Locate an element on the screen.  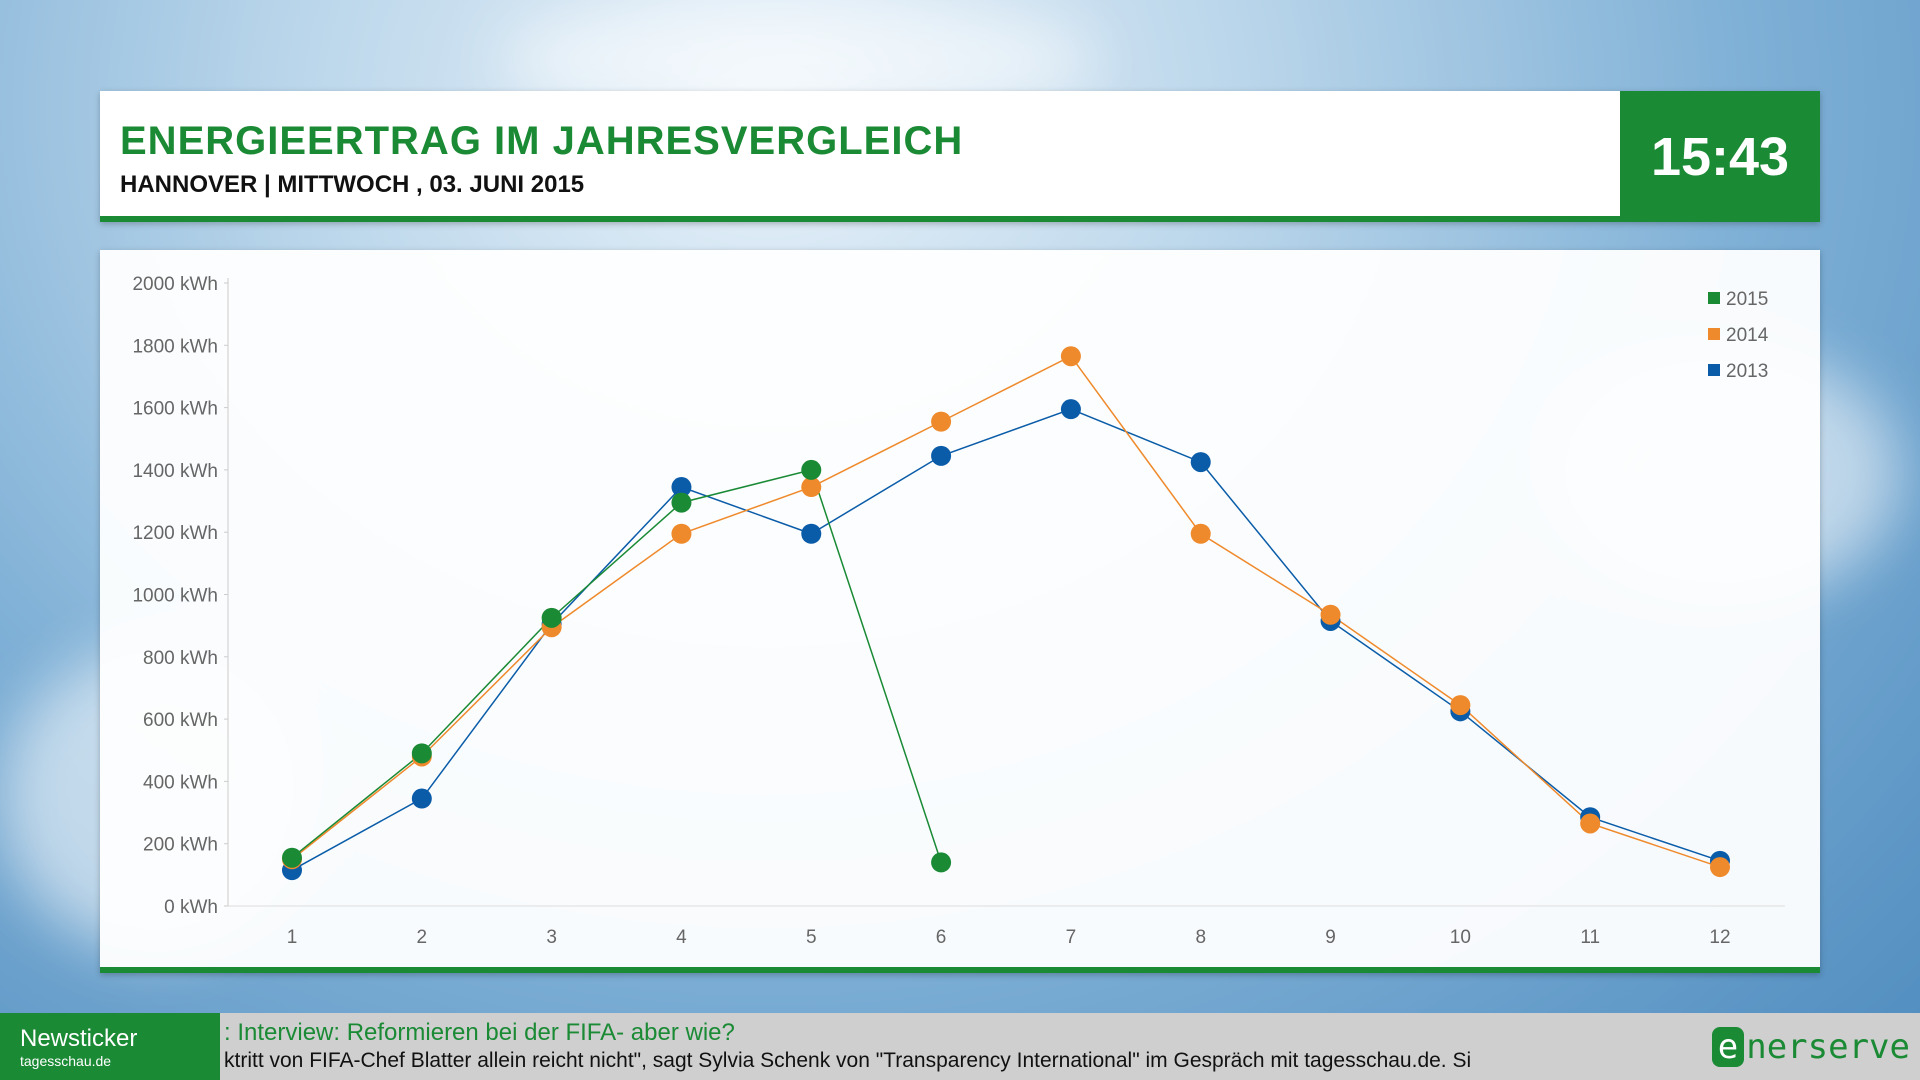
x-tick-label: 3 is located at coordinates (551, 937).